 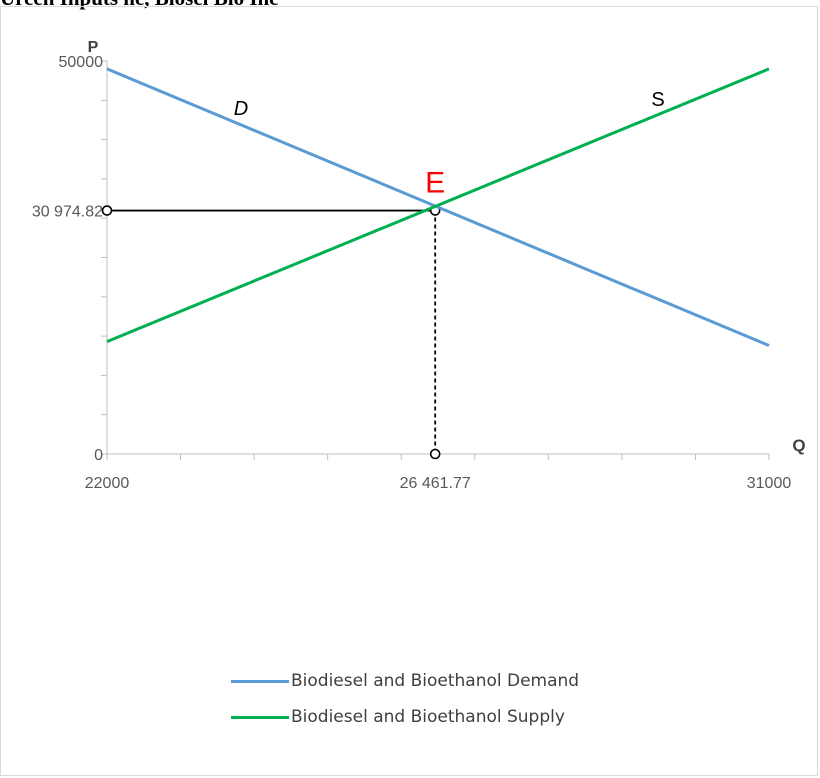 What do you see at coordinates (260, 681) in the screenshot?
I see `legend-swatch-demand` at bounding box center [260, 681].